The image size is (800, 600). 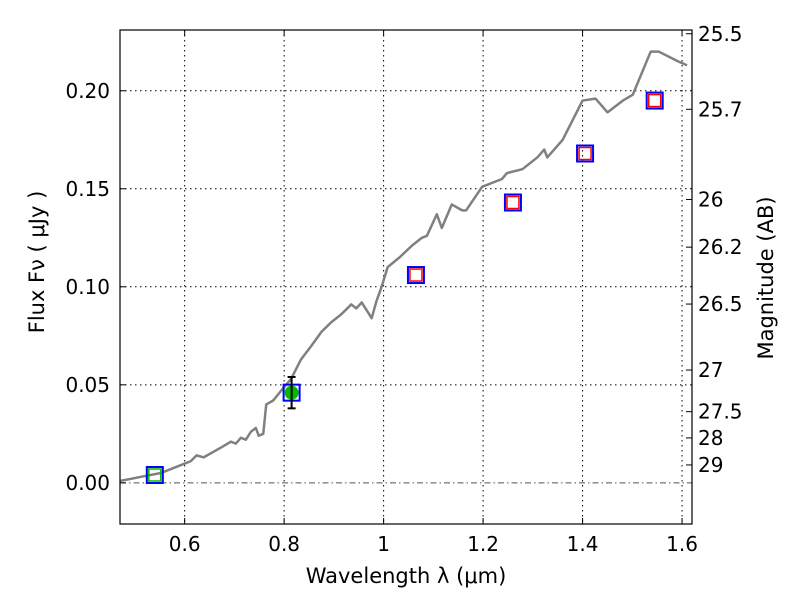 I want to click on y2-tick-label: 28, so click(x=710, y=438).